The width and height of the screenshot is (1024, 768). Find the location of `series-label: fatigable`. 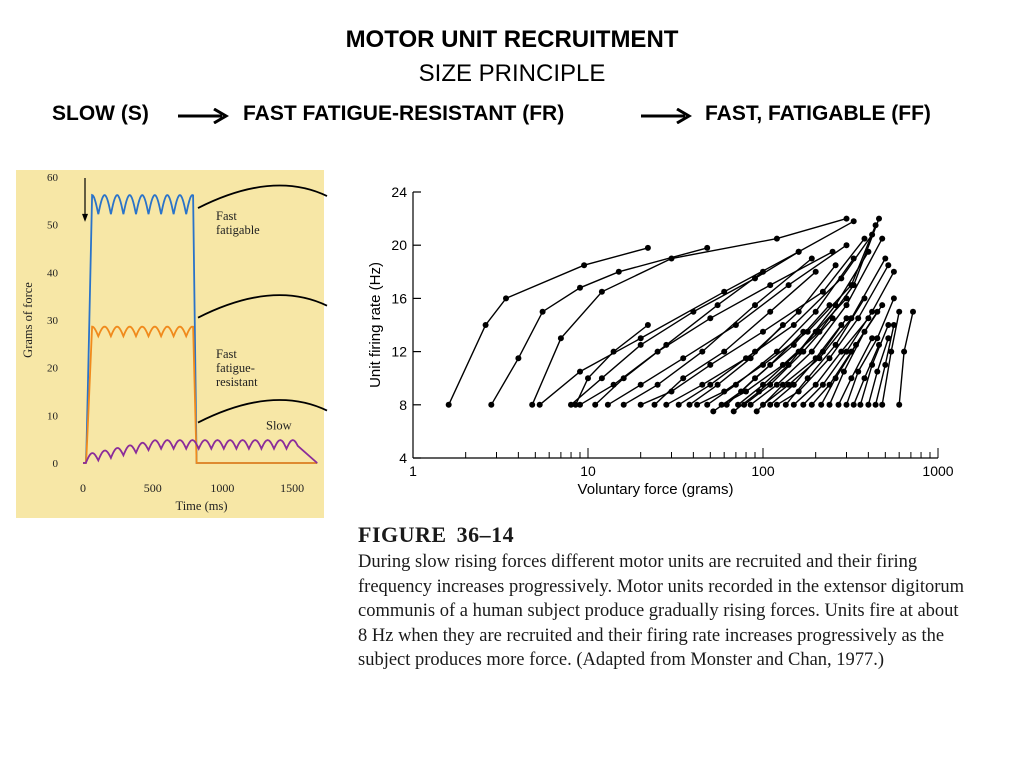

series-label: fatigable is located at coordinates (238, 230).